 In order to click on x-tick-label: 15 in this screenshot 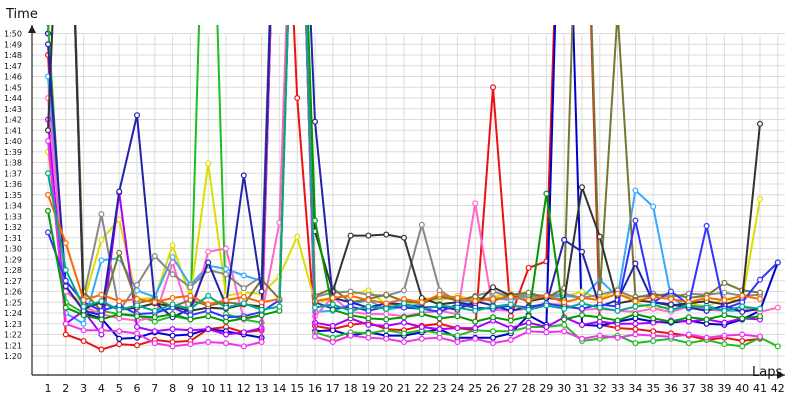, I will do `click(297, 388)`.